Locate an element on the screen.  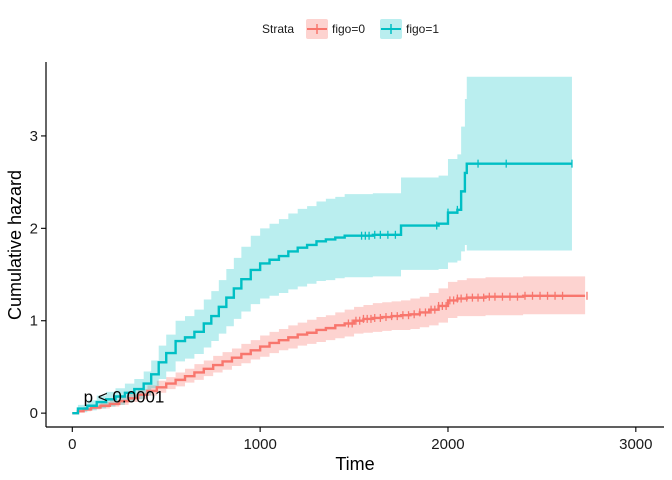
legend-item-figo-0: figo=0 is located at coordinates (335, 29).